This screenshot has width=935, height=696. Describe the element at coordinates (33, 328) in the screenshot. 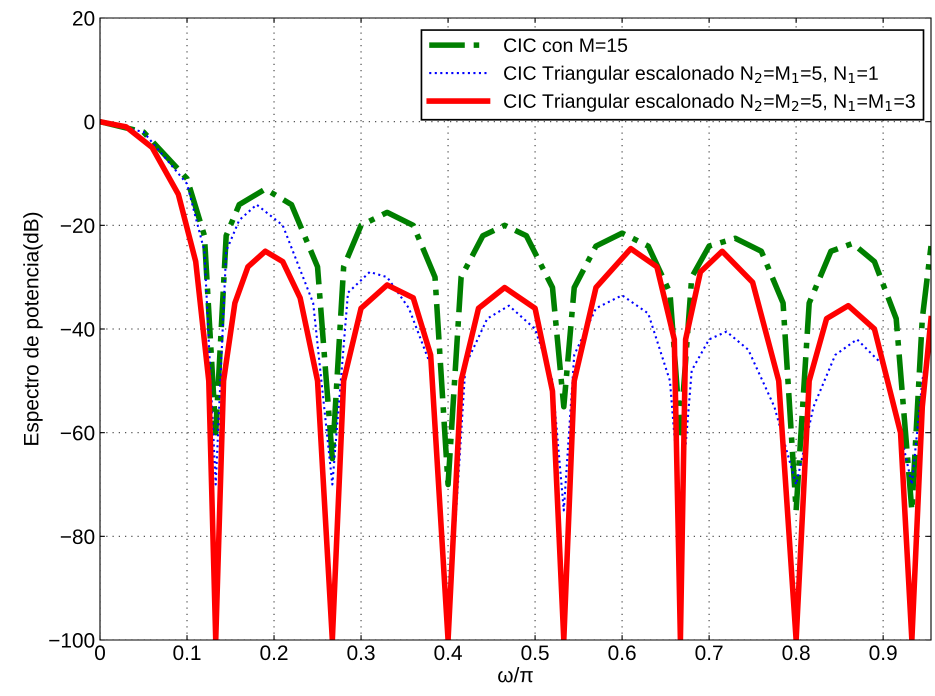

I see `y-axis-title: Espectro de potencia(dB)` at that location.